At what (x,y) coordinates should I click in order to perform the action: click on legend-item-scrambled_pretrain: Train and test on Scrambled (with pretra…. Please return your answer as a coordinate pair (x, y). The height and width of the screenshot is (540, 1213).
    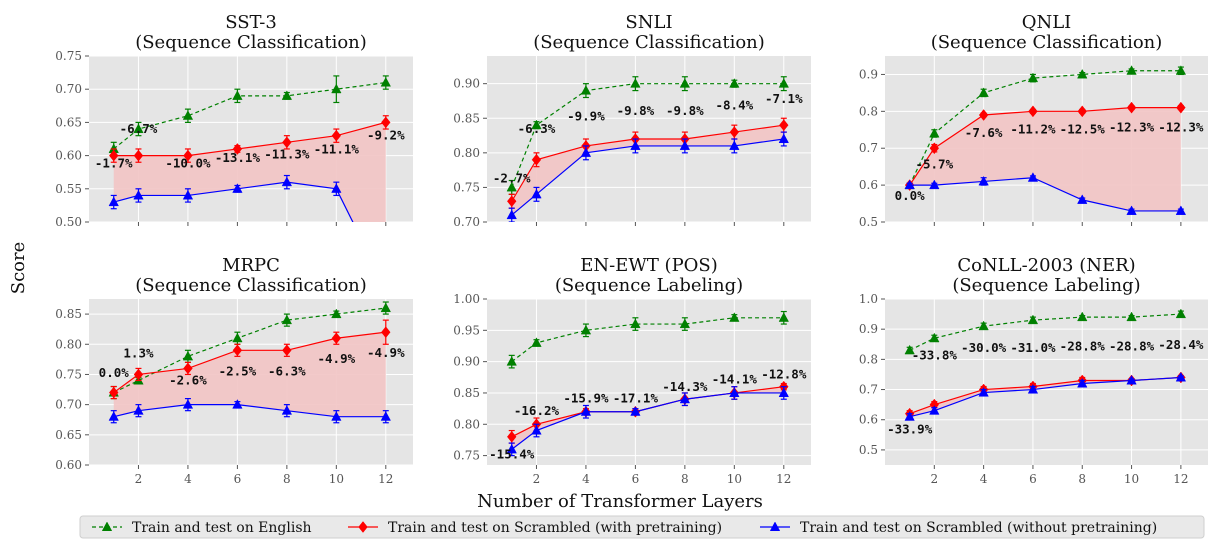
    Looking at the image, I should click on (535, 528).